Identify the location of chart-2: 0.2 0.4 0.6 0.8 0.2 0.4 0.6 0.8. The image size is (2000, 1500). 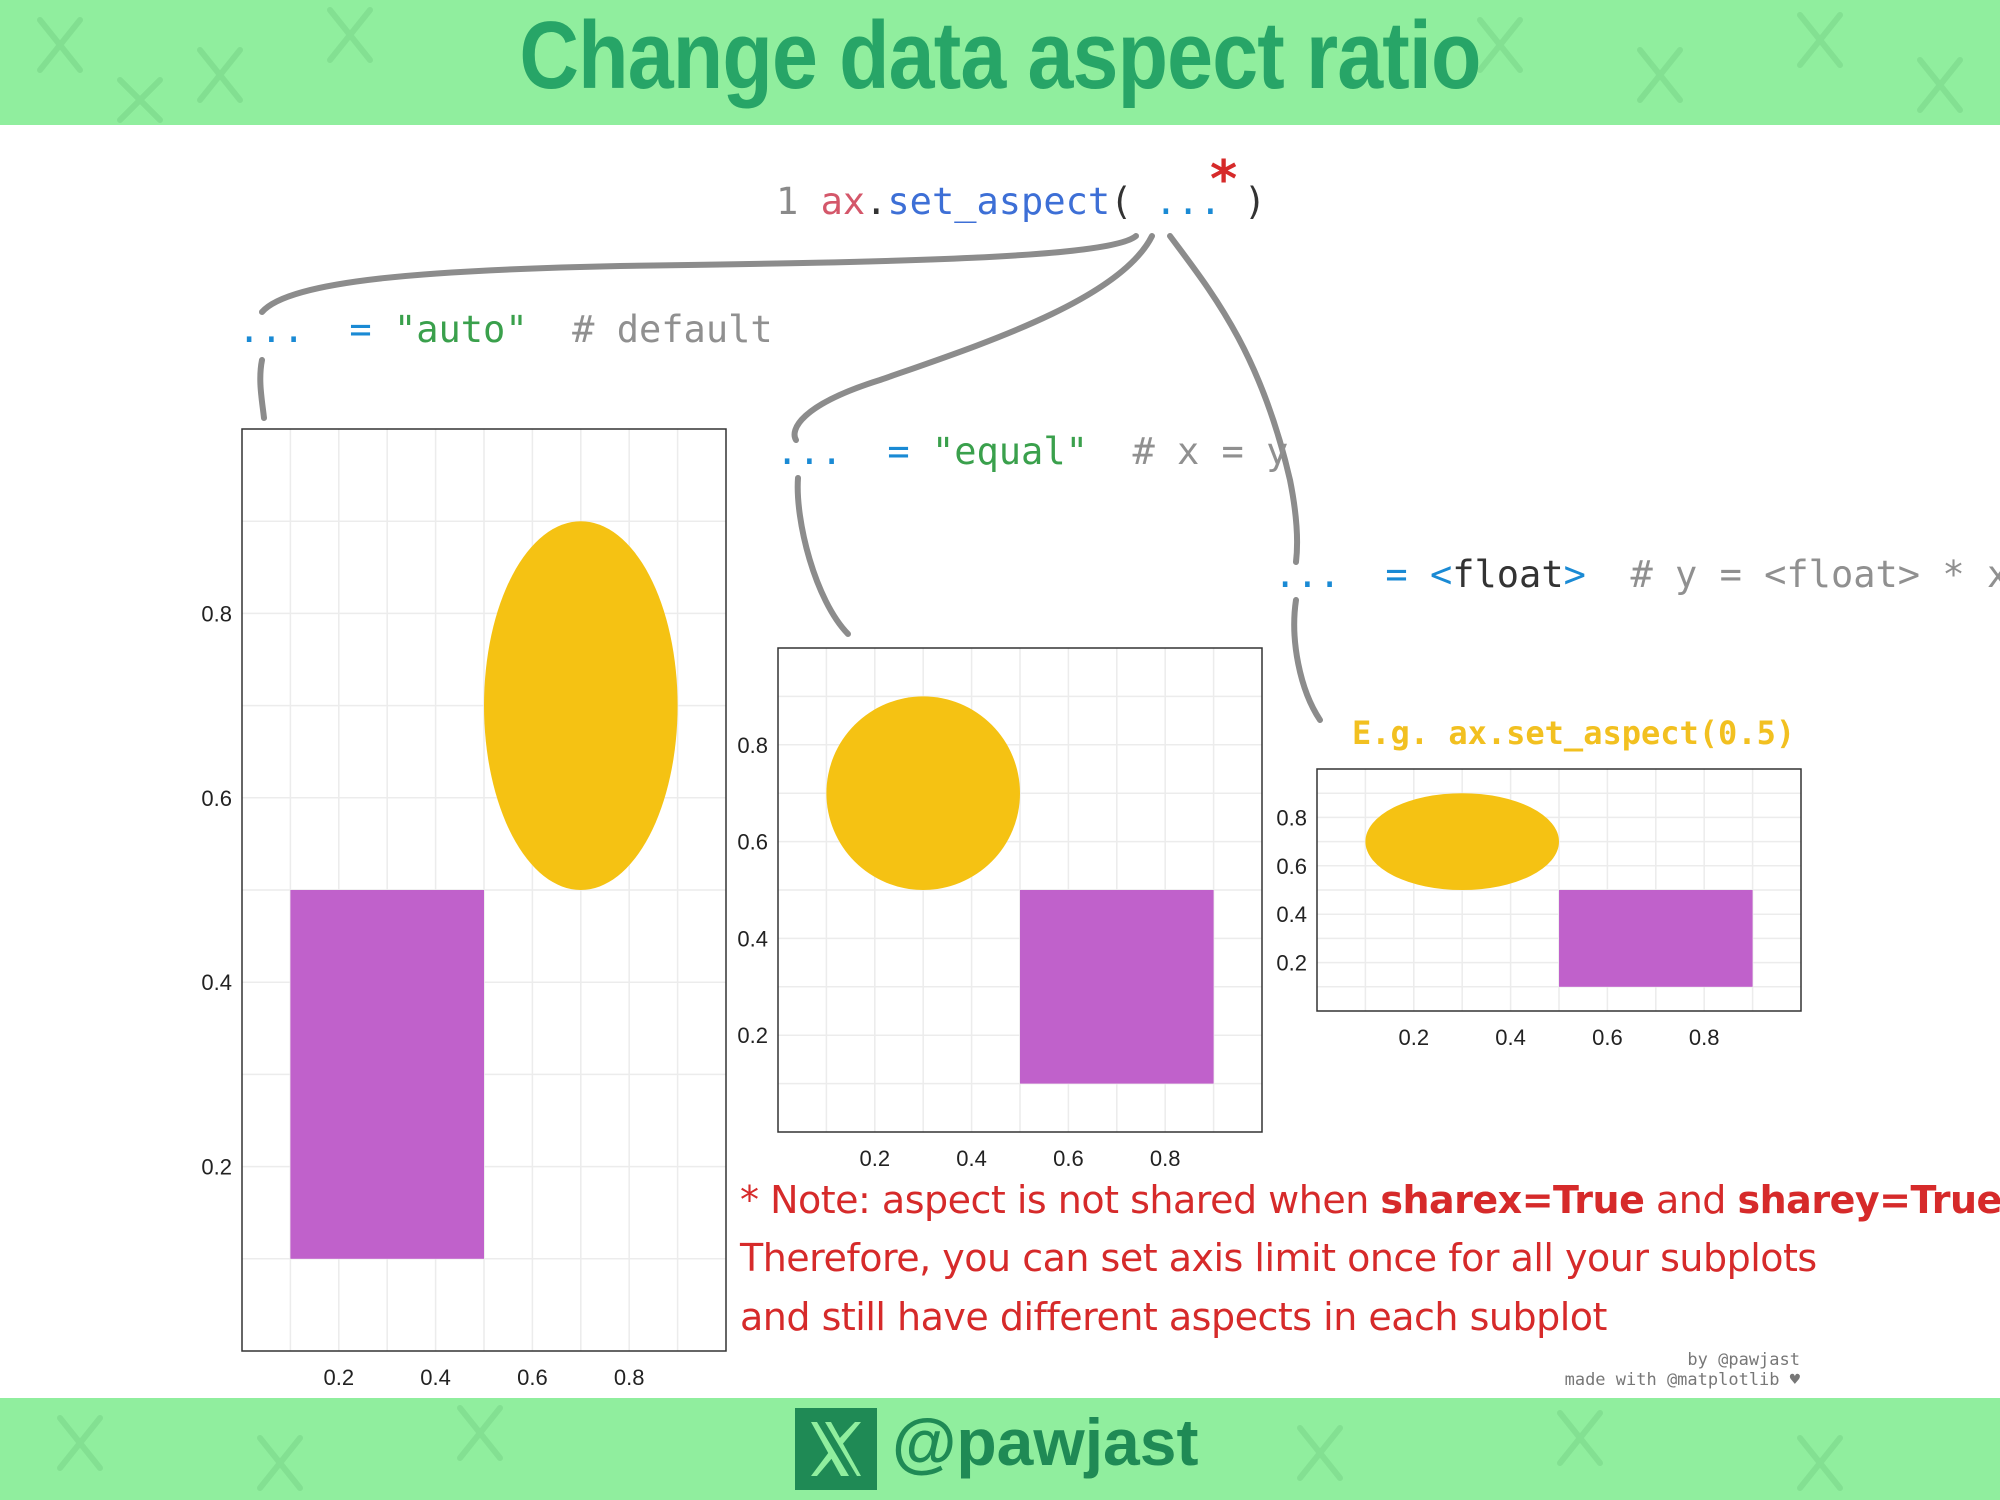
(1000, 909).